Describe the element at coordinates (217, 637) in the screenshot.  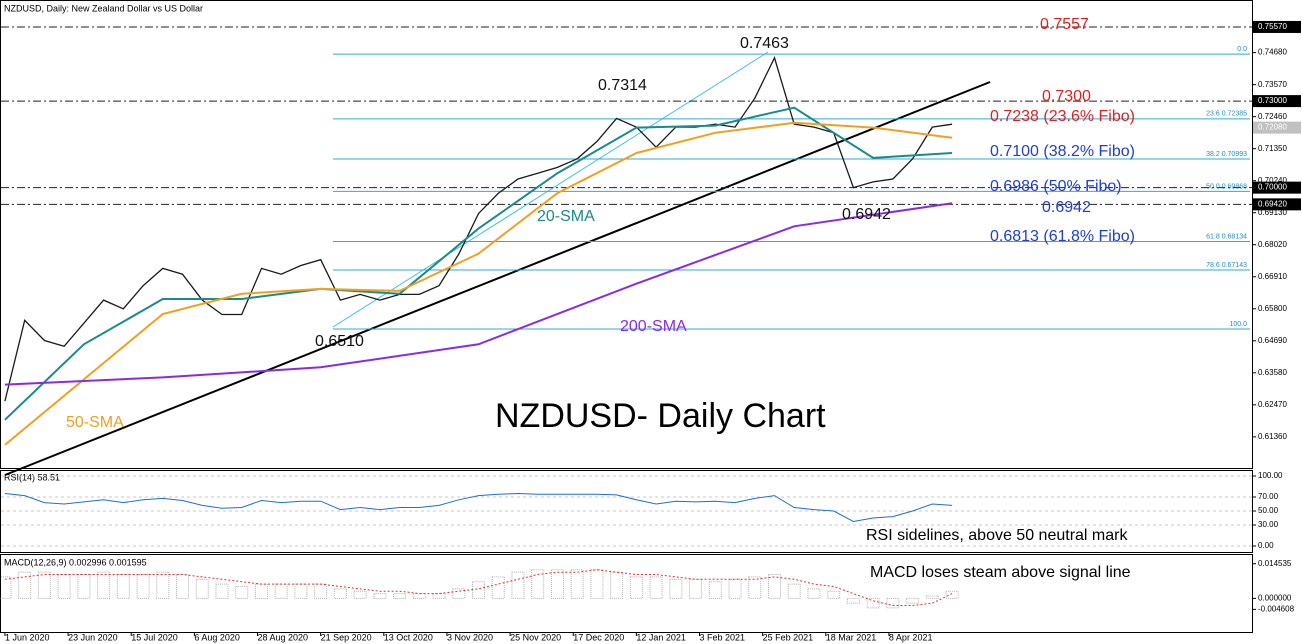
I see `x-tick-label: 6 Aug 2020` at that location.